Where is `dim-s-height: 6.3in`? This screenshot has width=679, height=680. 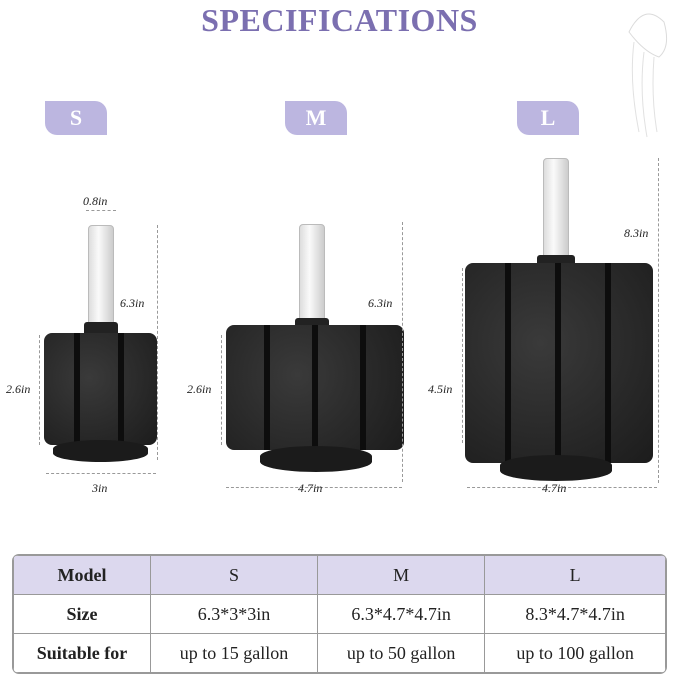
dim-s-height: 6.3in is located at coordinates (132, 303).